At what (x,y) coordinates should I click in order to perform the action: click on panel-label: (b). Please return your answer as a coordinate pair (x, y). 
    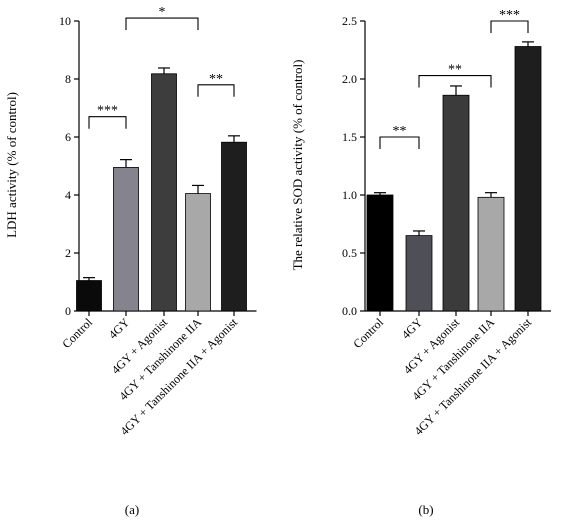
    Looking at the image, I should click on (425, 509).